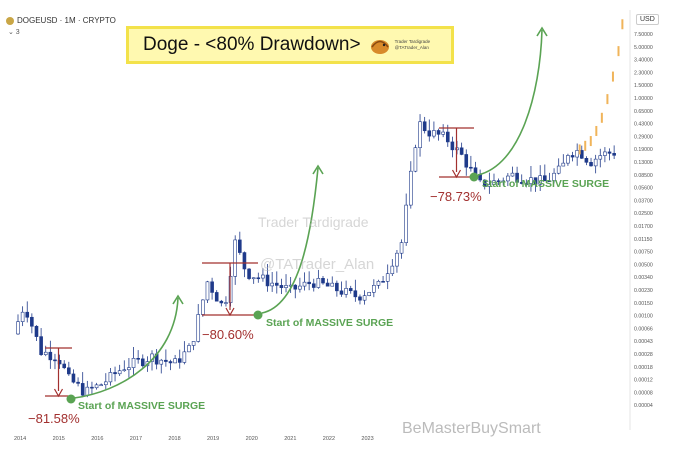 Image resolution: width=677 pixels, height=457 pixels. Describe the element at coordinates (643, 137) in the screenshot. I see `y-tick-label: 0.29000` at that location.